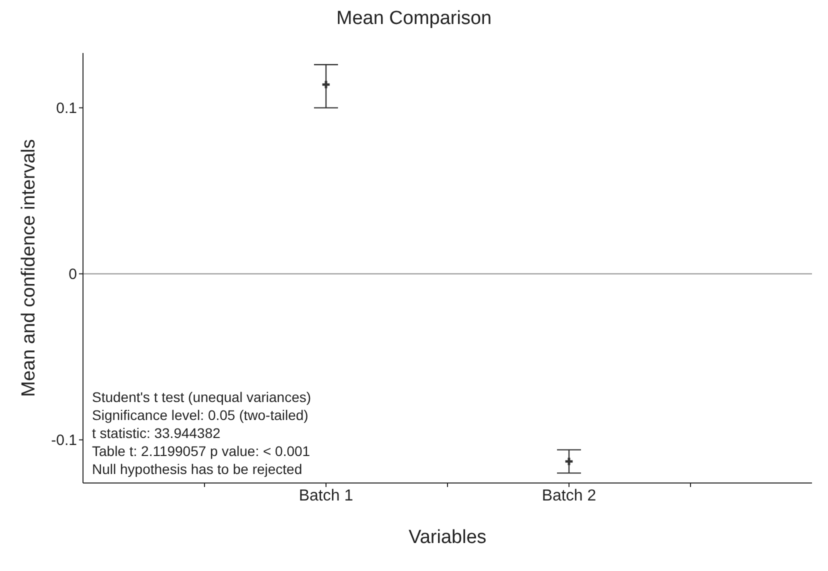 Image resolution: width=828 pixels, height=571 pixels. Describe the element at coordinates (326, 495) in the screenshot. I see `x-tick-label: Batch 1` at that location.